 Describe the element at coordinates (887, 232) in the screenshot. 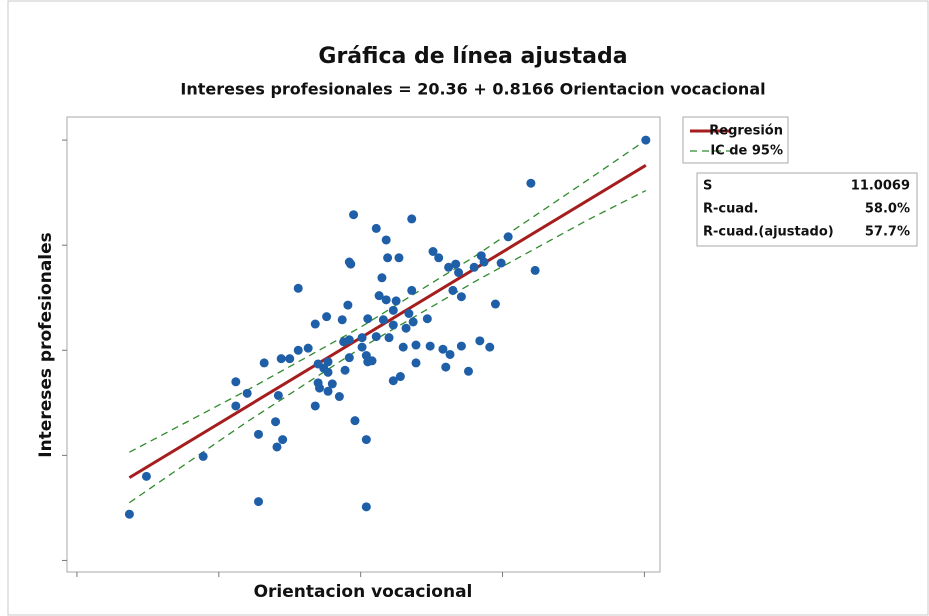

I see `stat-value: 57.7%` at that location.